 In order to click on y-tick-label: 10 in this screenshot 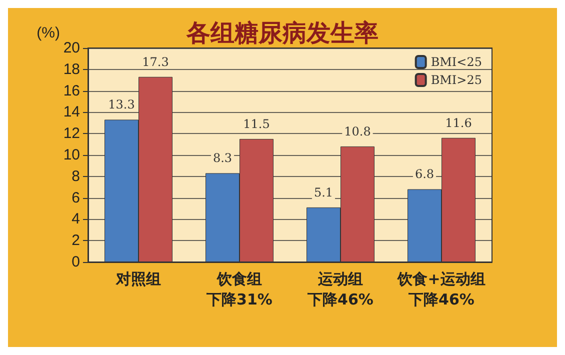, I will do `click(71, 155)`.